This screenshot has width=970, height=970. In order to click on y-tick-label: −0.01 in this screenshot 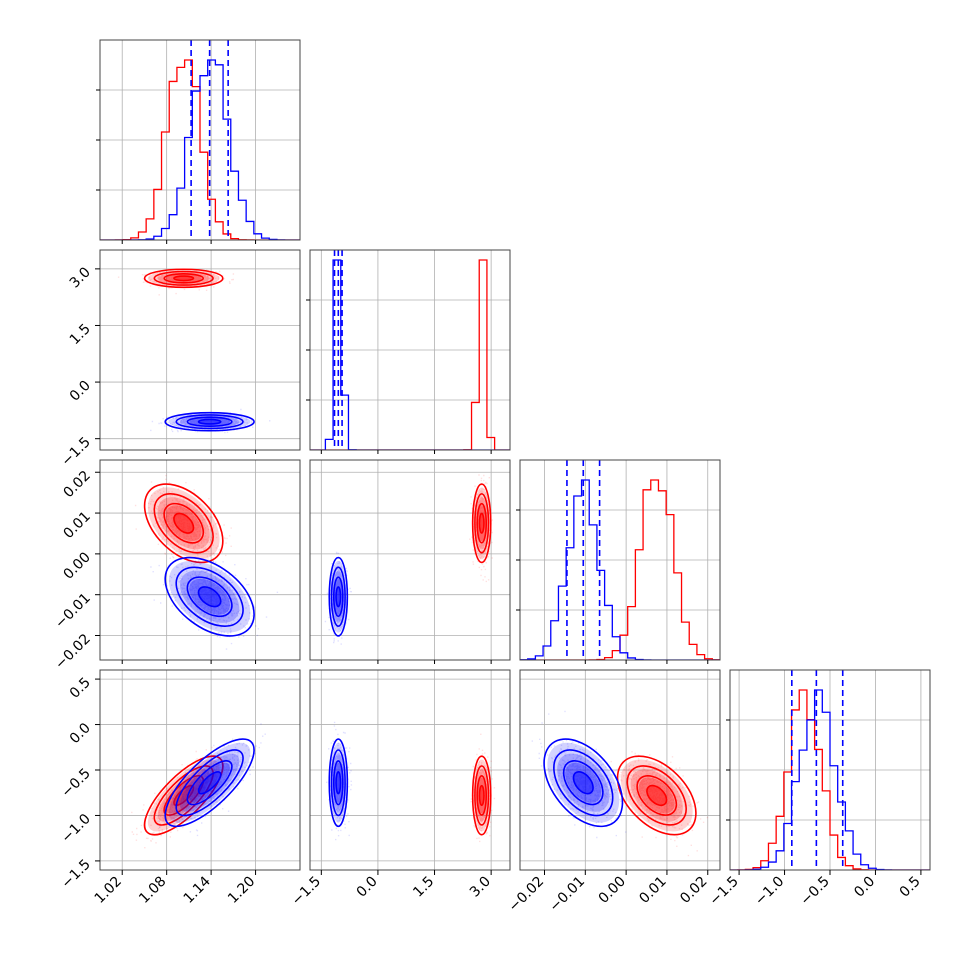, I will do `click(73, 611)`.